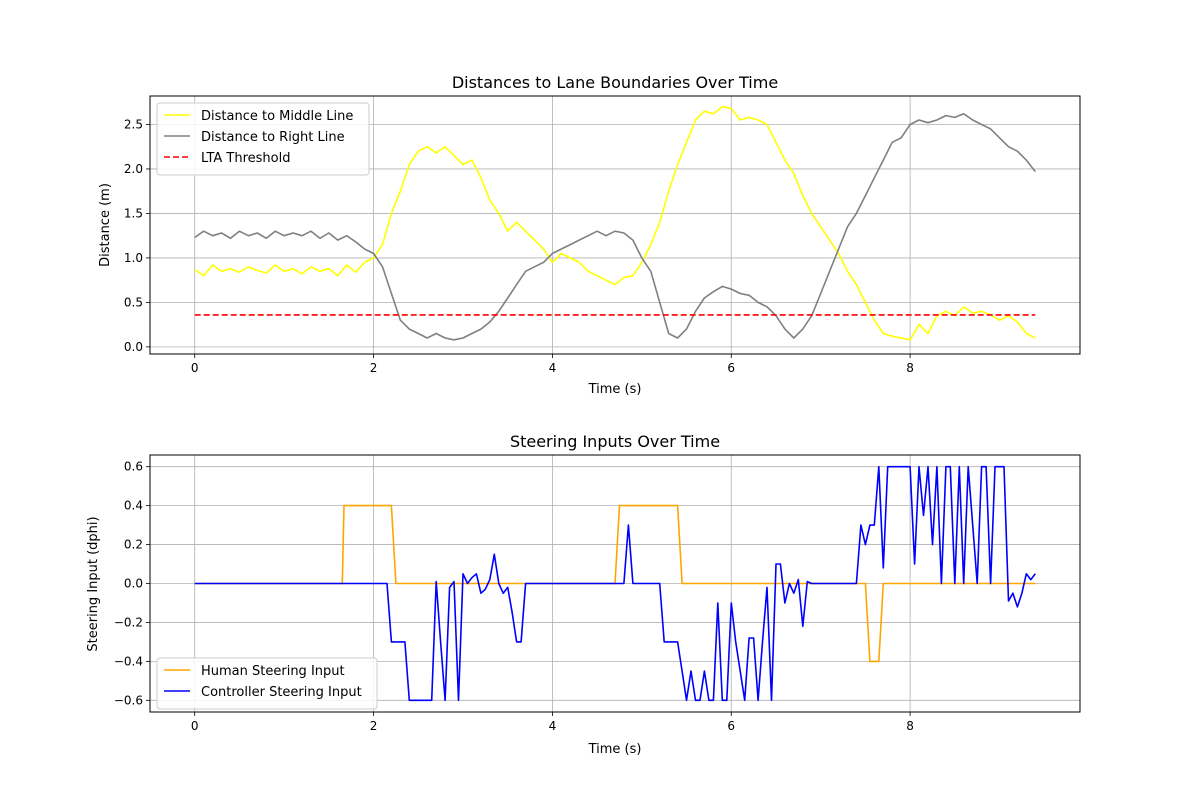 The height and width of the screenshot is (800, 1200). I want to click on y-tick-label: 0.5, so click(133, 302).